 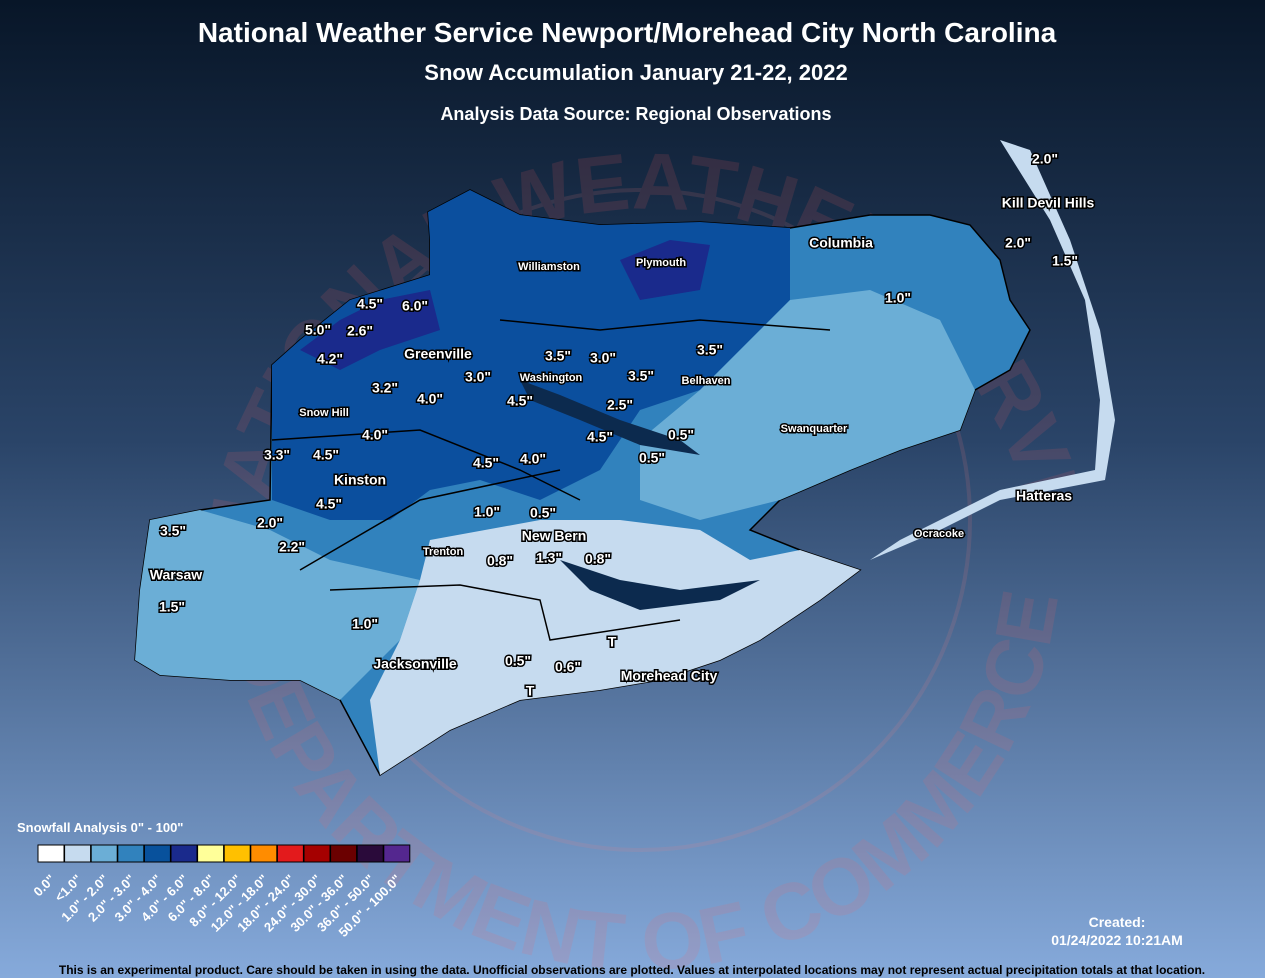 What do you see at coordinates (568, 667) in the screenshot?
I see `snow-amount: 0.6"` at bounding box center [568, 667].